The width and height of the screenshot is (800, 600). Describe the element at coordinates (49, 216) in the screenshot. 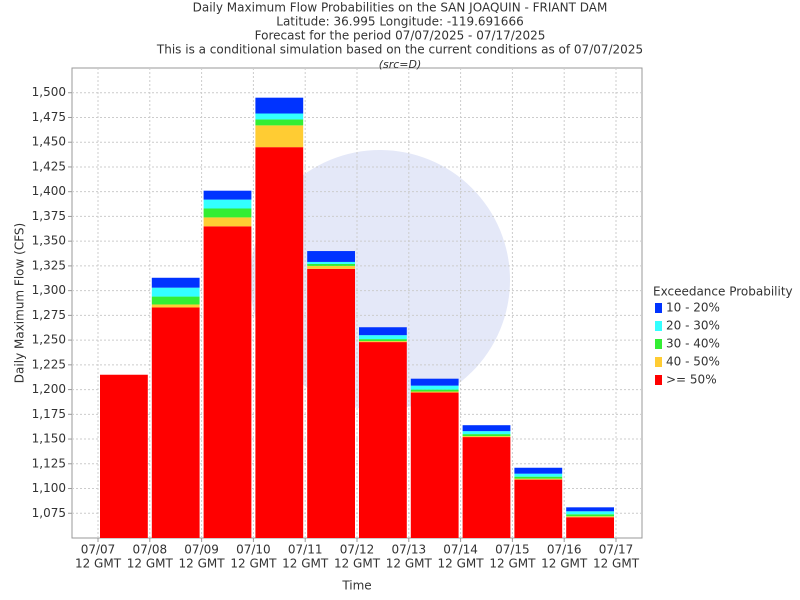

I see `y-tick-label: 1,375` at that location.